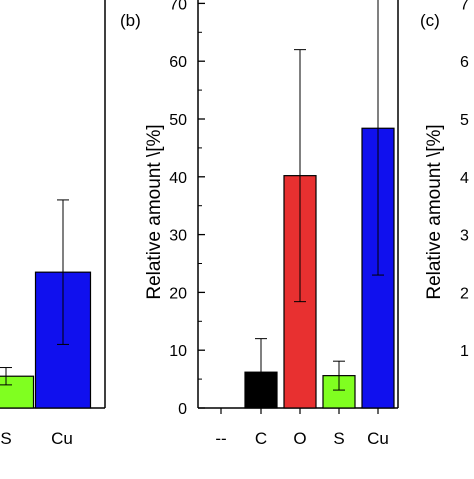 The height and width of the screenshot is (479, 474). What do you see at coordinates (378, 438) in the screenshot?
I see `panel-b-xtick-label-cu: Cu` at bounding box center [378, 438].